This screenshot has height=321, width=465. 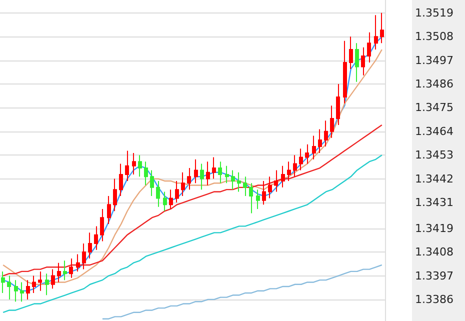 I want to click on y-tick-label: 1.3408, so click(x=434, y=252).